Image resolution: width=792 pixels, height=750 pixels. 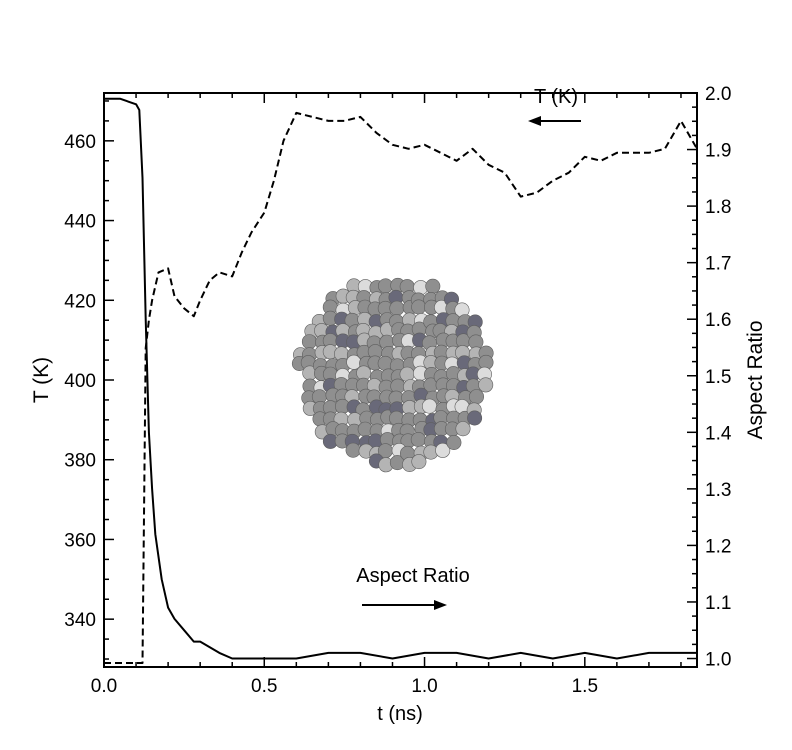 I want to click on y-axis-right-label: Aspect Ratio, so click(x=755, y=379).